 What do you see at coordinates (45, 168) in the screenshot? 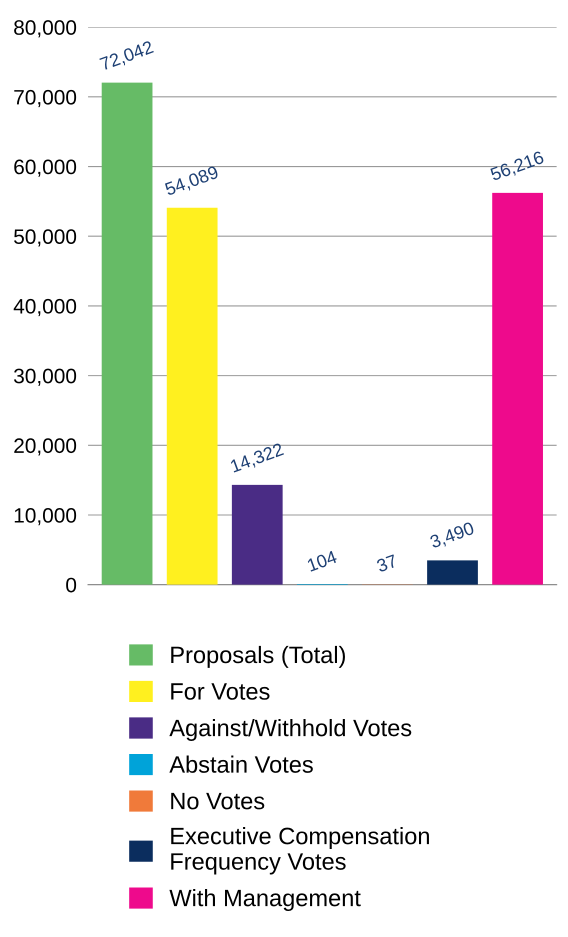
I see `y-tick-label: 60,000` at bounding box center [45, 168].